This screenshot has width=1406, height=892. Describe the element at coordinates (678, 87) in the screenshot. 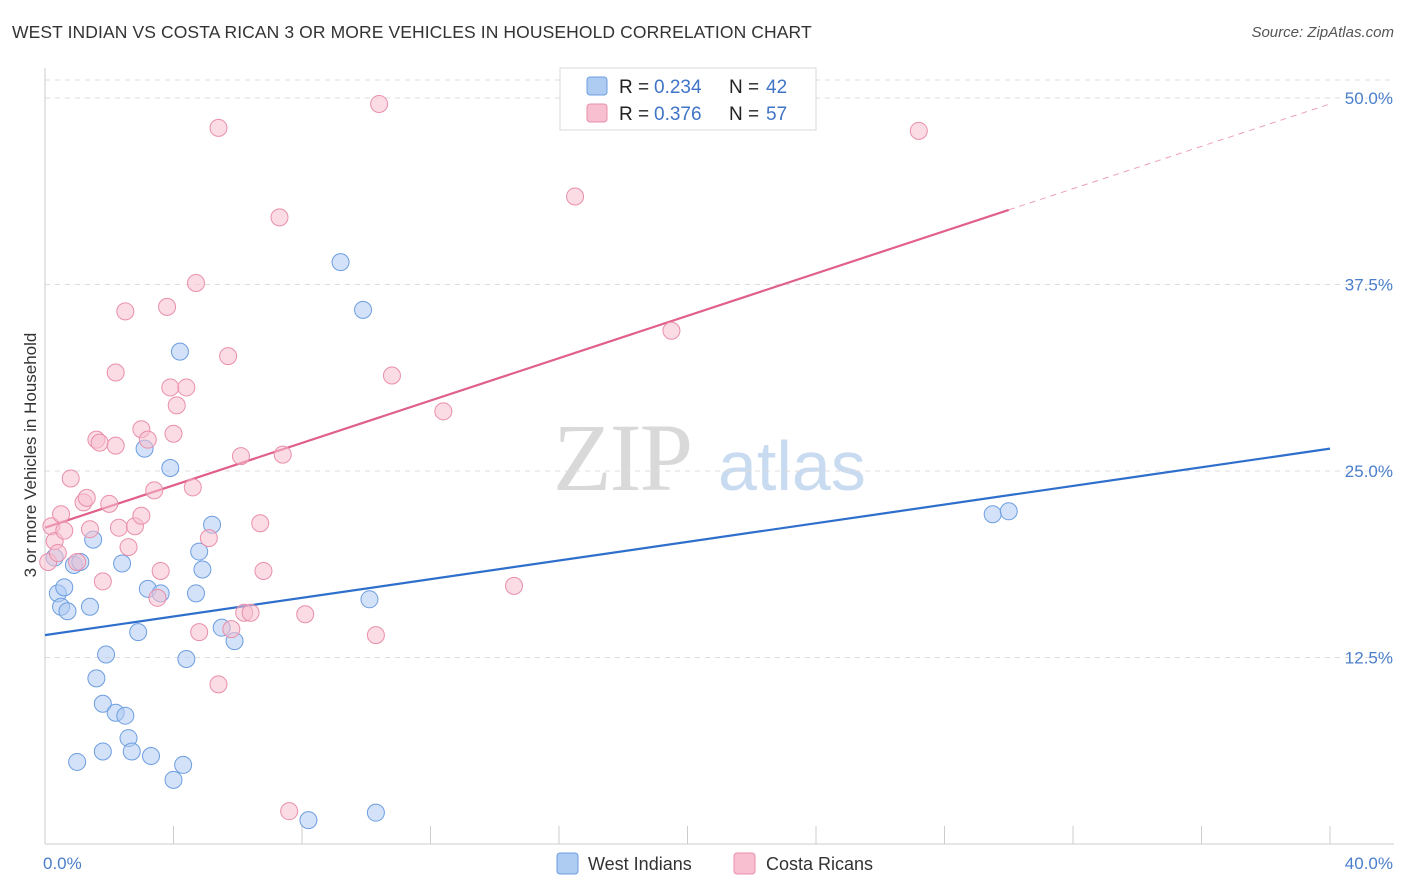

I see `legend-r-value-1: 0.234` at that location.